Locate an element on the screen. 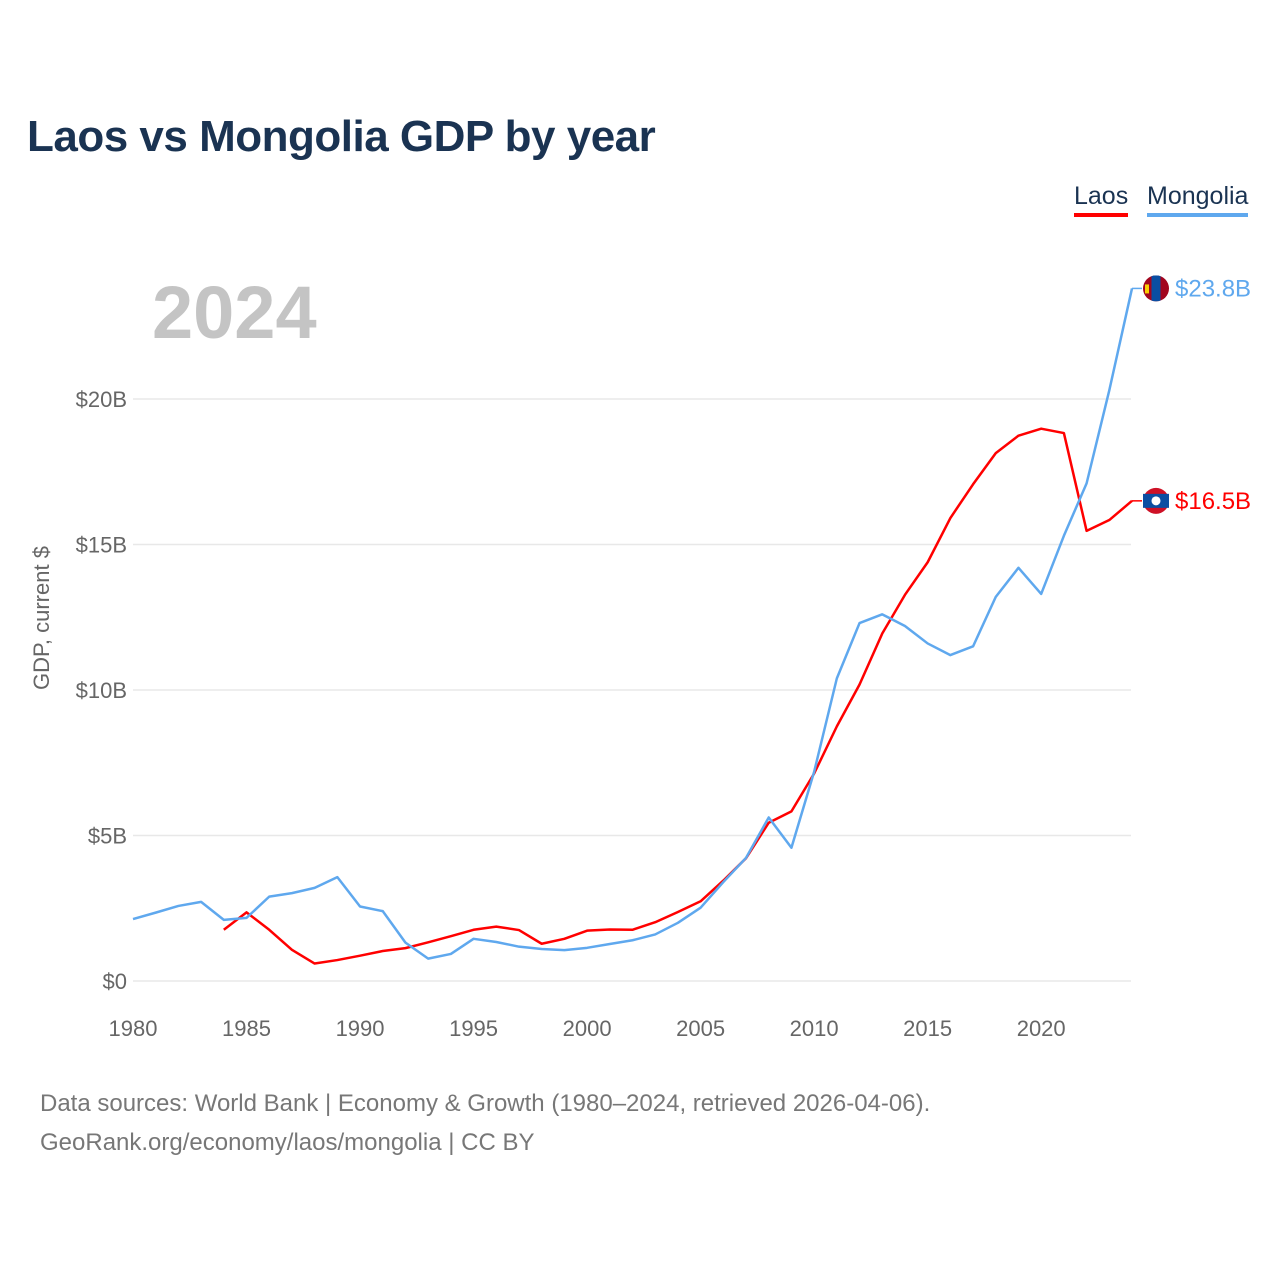  legend-mongolia: Mongolia is located at coordinates (1198, 199).